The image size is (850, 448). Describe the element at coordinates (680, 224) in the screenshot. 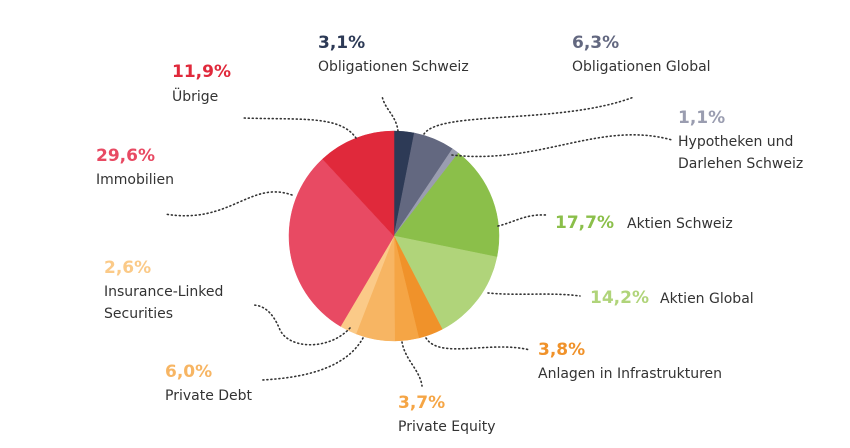

I see `slice-label: Aktien Schweiz` at that location.